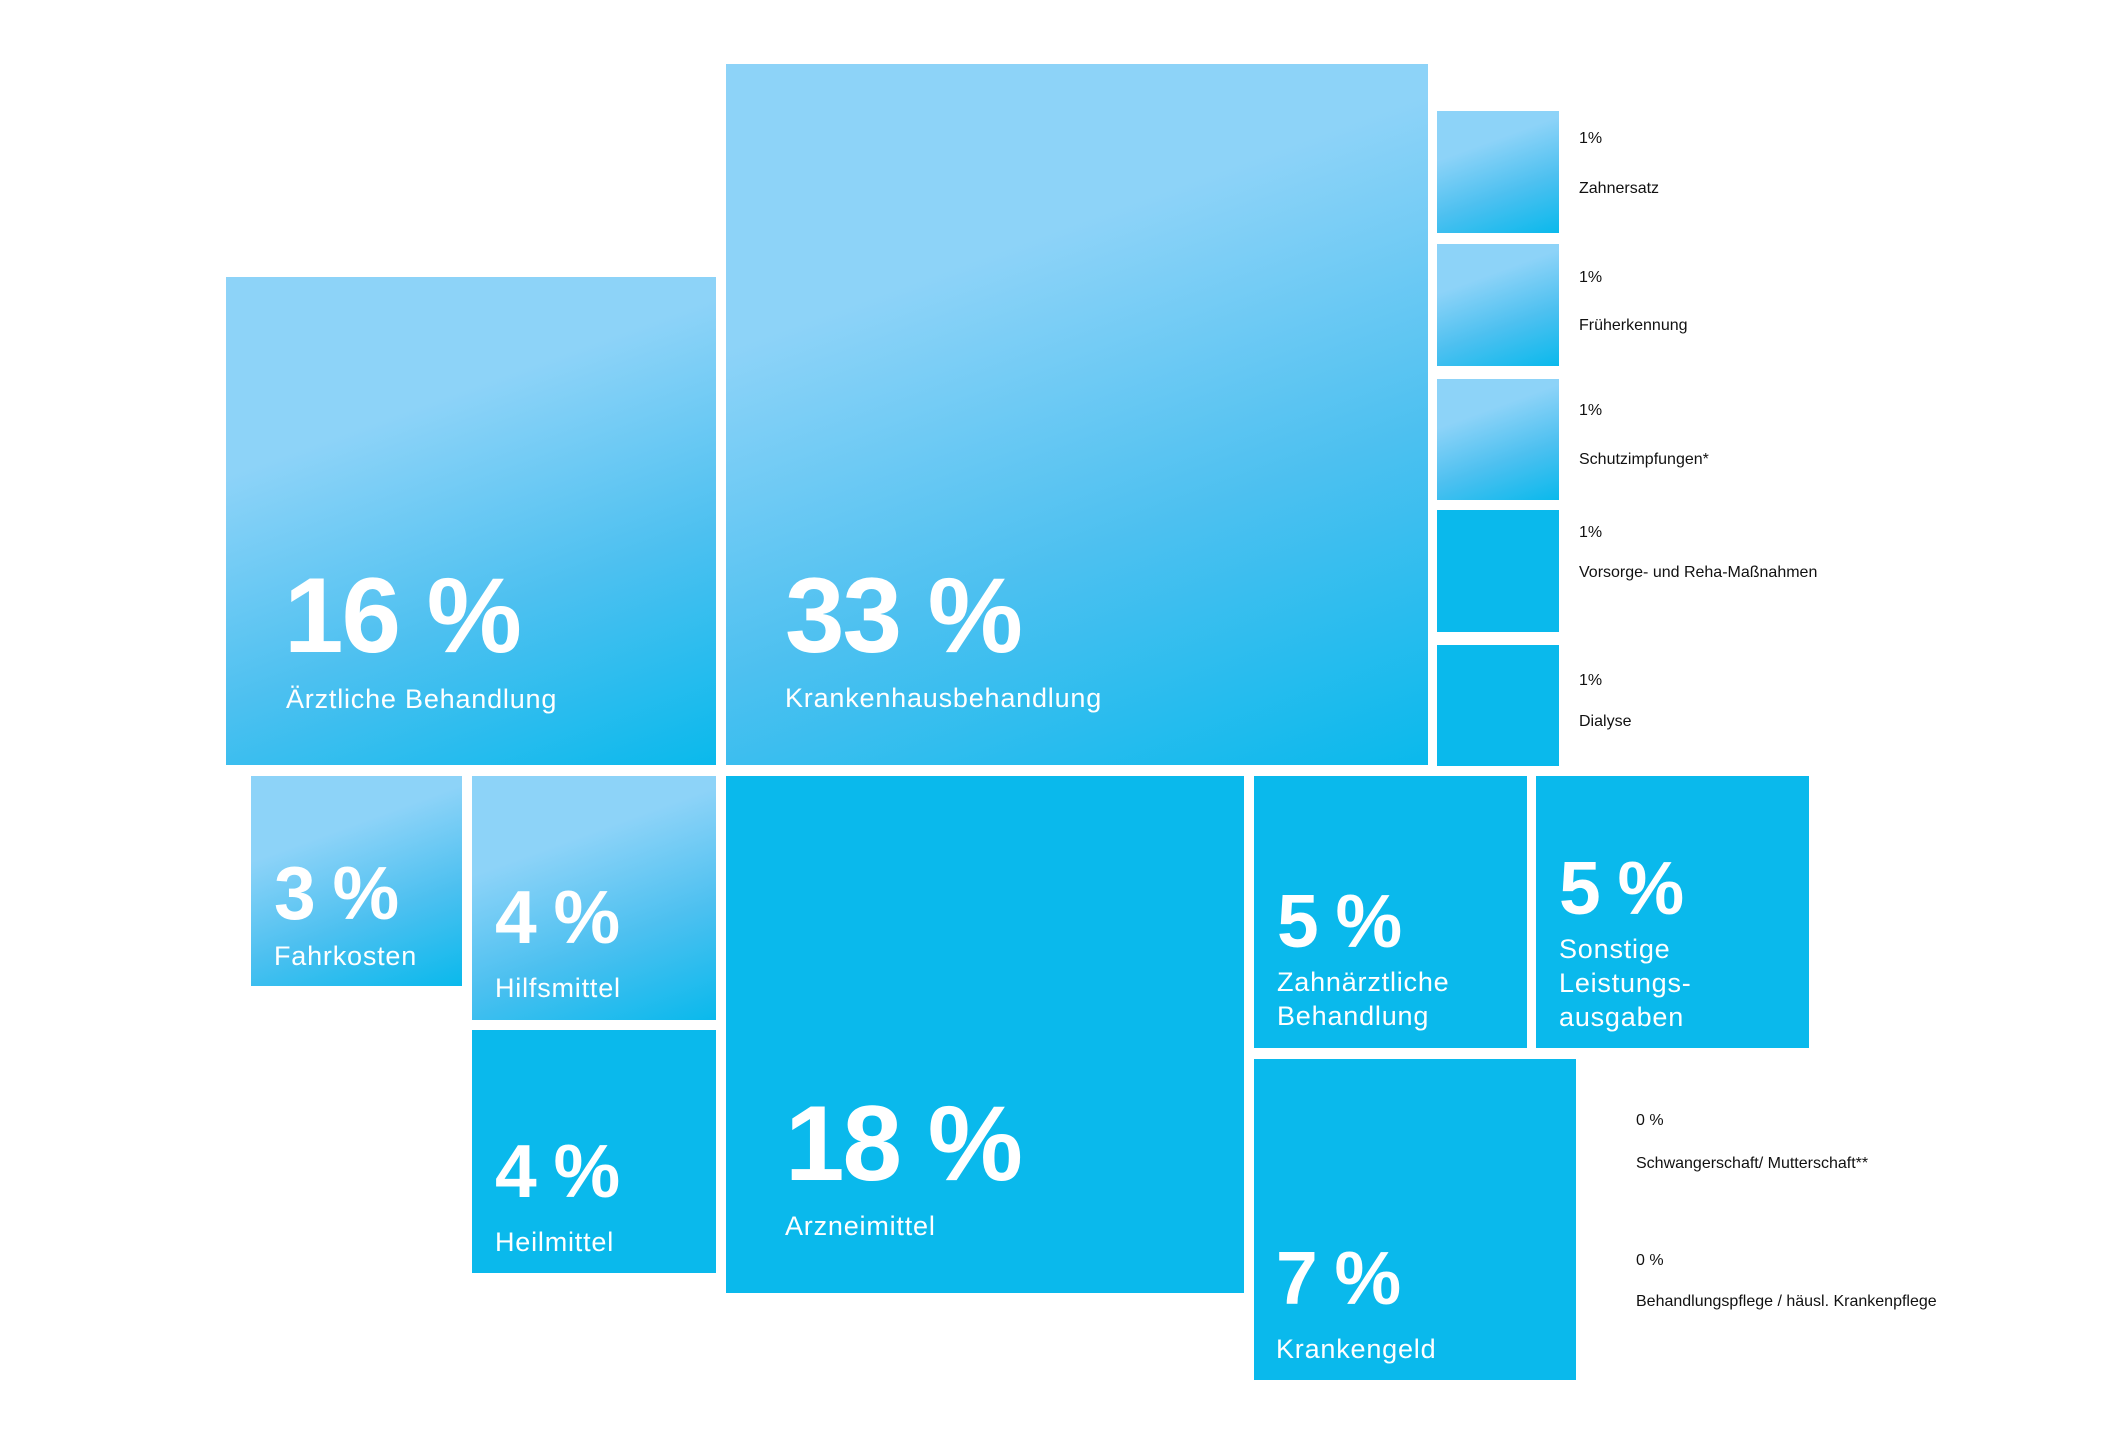 This screenshot has width=2126, height=1429. I want to click on tile-value-arznei: 18 %, so click(904, 1143).